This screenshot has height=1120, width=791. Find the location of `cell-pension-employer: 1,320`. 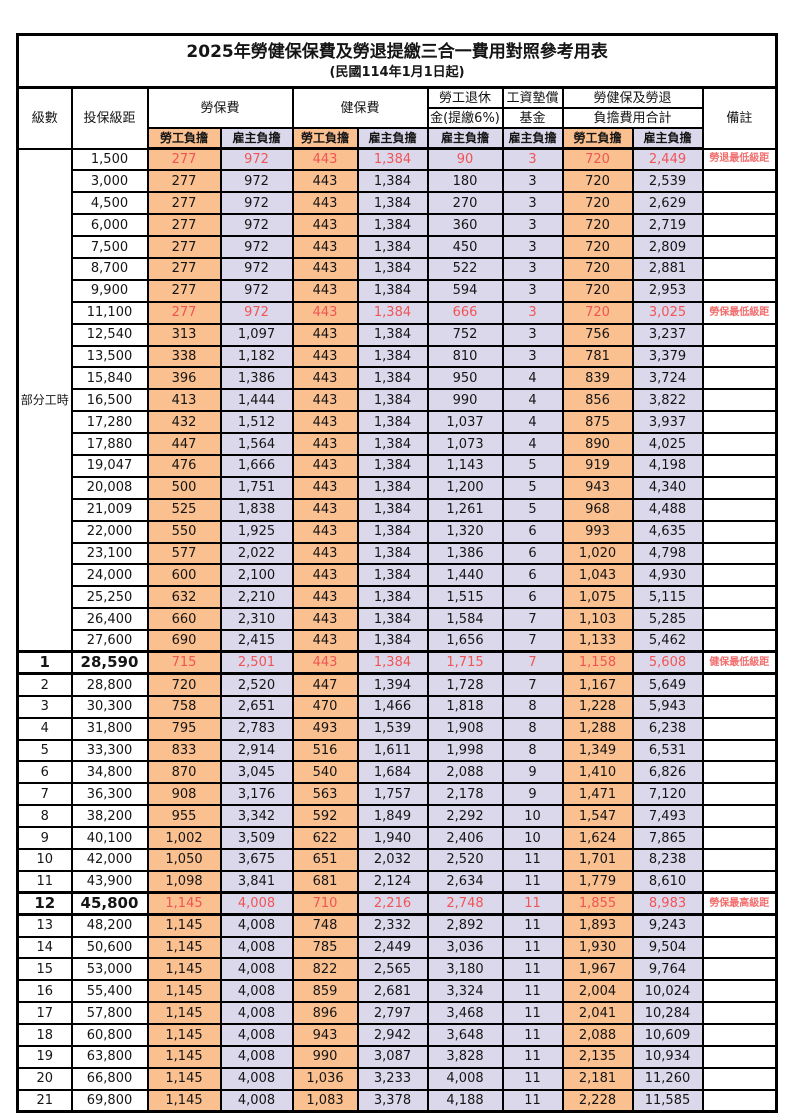

cell-pension-employer: 1,320 is located at coordinates (465, 531).